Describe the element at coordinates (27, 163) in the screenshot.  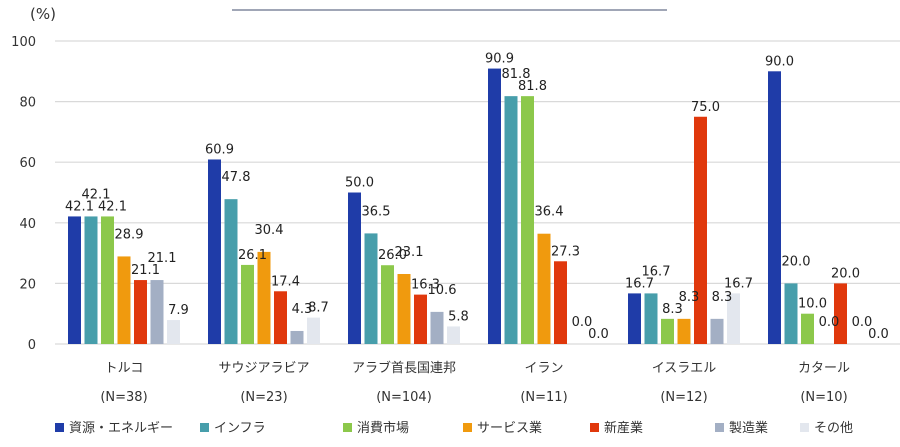
I see `y-tick-label: 60` at that location.